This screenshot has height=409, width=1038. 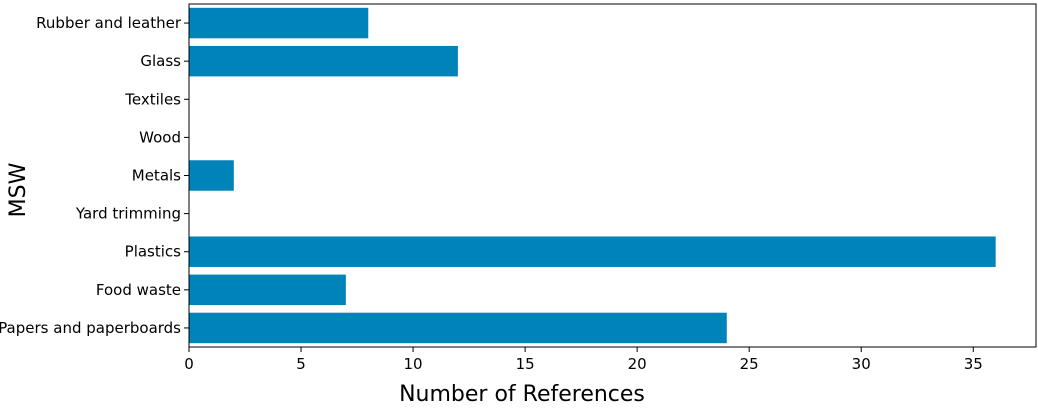 What do you see at coordinates (861, 364) in the screenshot?
I see `x-tick-label-30: 30` at bounding box center [861, 364].